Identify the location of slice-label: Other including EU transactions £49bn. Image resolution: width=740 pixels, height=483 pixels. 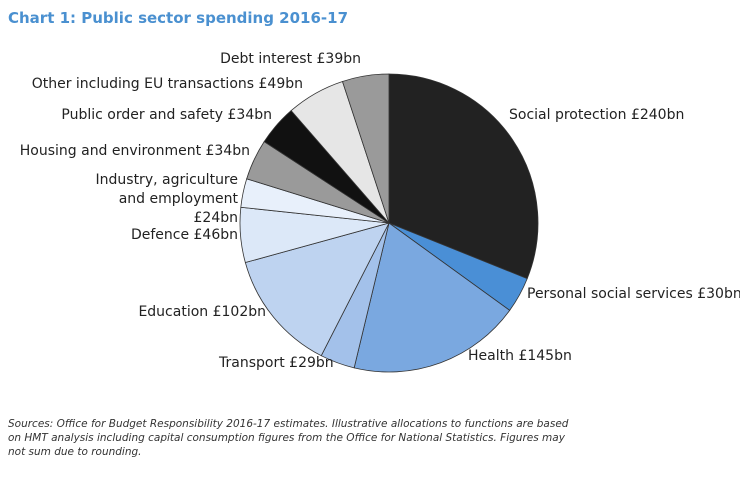
(167, 84).